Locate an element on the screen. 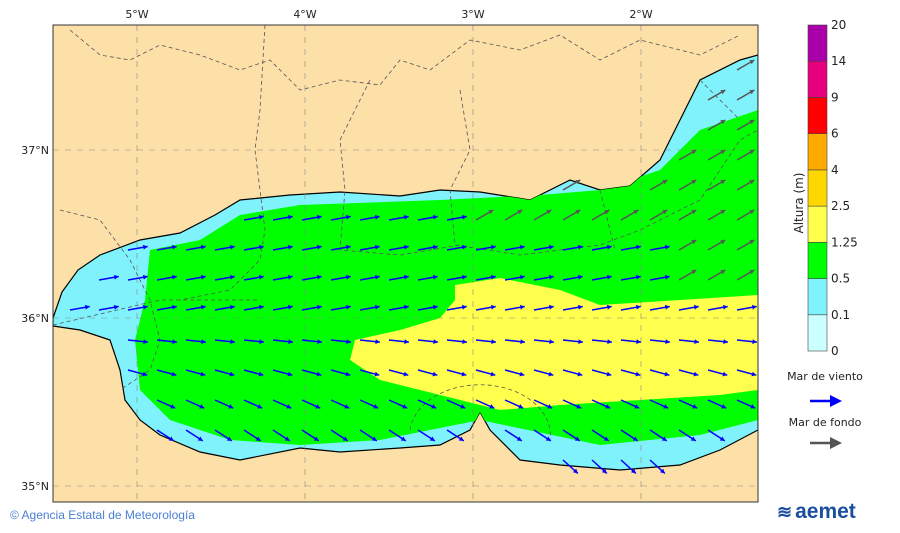 Image resolution: width=900 pixels, height=533 pixels. lat-tick: 37°N is located at coordinates (35, 150).